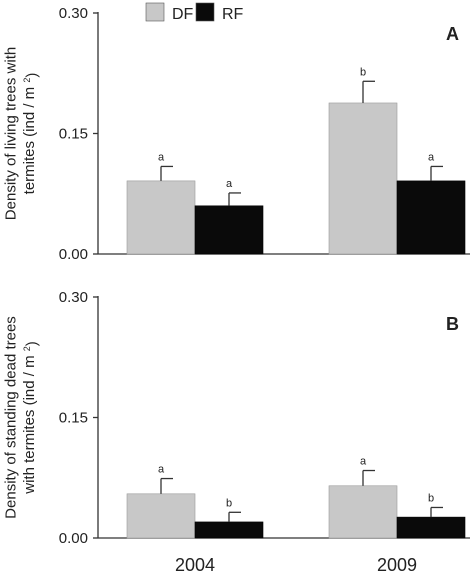 This screenshot has width=474, height=577. What do you see at coordinates (431, 498) in the screenshot?
I see `significance-label-rf-2009: b` at bounding box center [431, 498].